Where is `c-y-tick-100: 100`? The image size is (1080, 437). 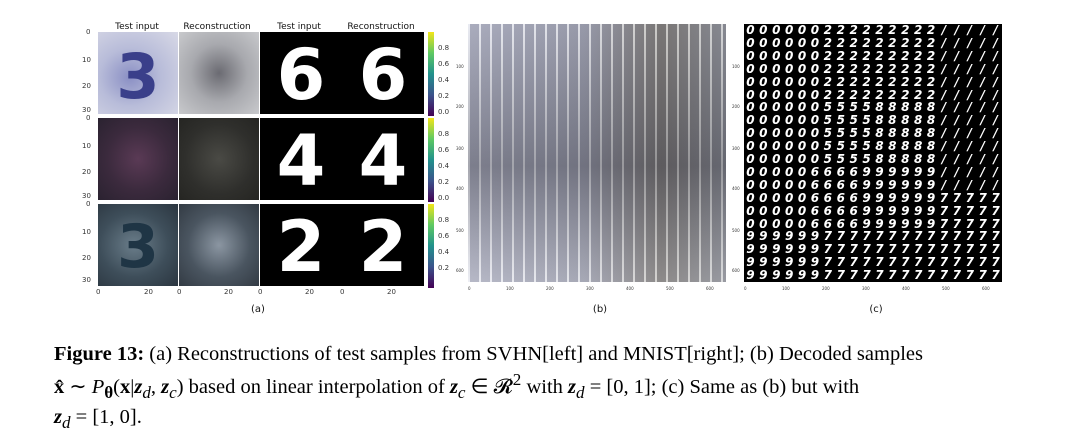 c-y-tick-100: 100 is located at coordinates (736, 66).